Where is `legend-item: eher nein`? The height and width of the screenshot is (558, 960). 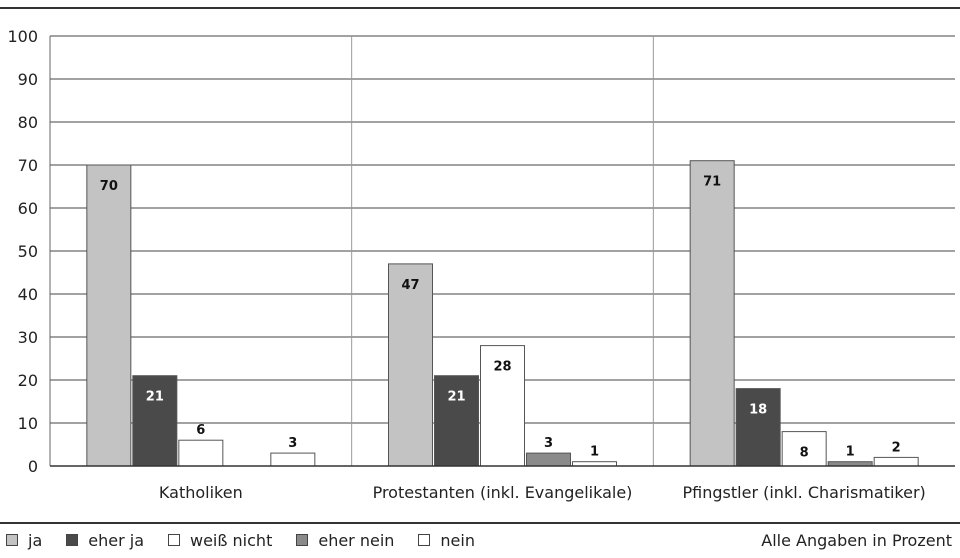 legend-item: eher nein is located at coordinates (345, 540).